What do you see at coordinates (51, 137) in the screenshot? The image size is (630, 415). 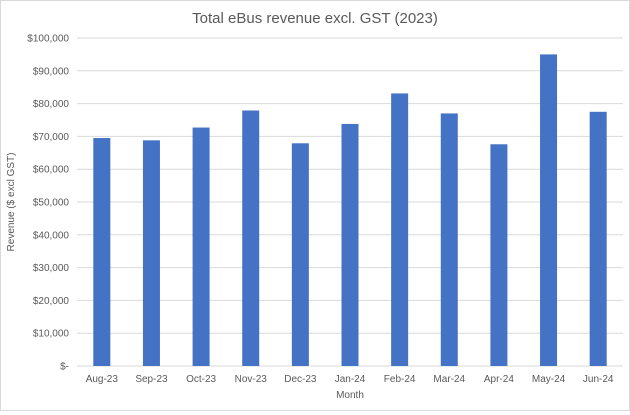 I see `y-tick-label: $70,000` at bounding box center [51, 137].